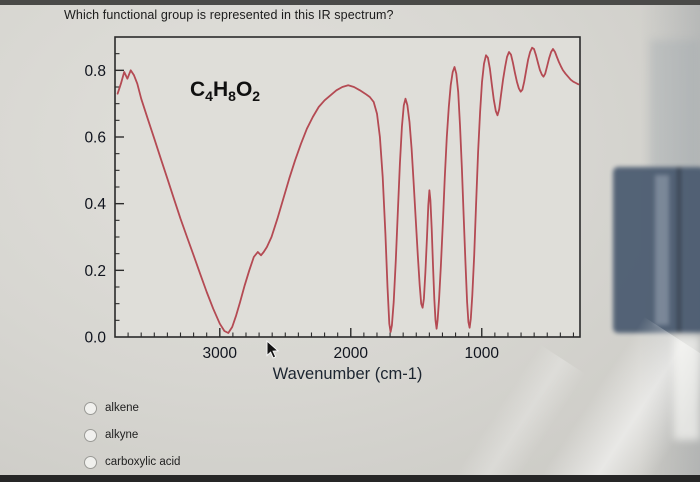 The image size is (700, 482). Describe the element at coordinates (143, 462) in the screenshot. I see `option-label: carboxylic acid` at that location.